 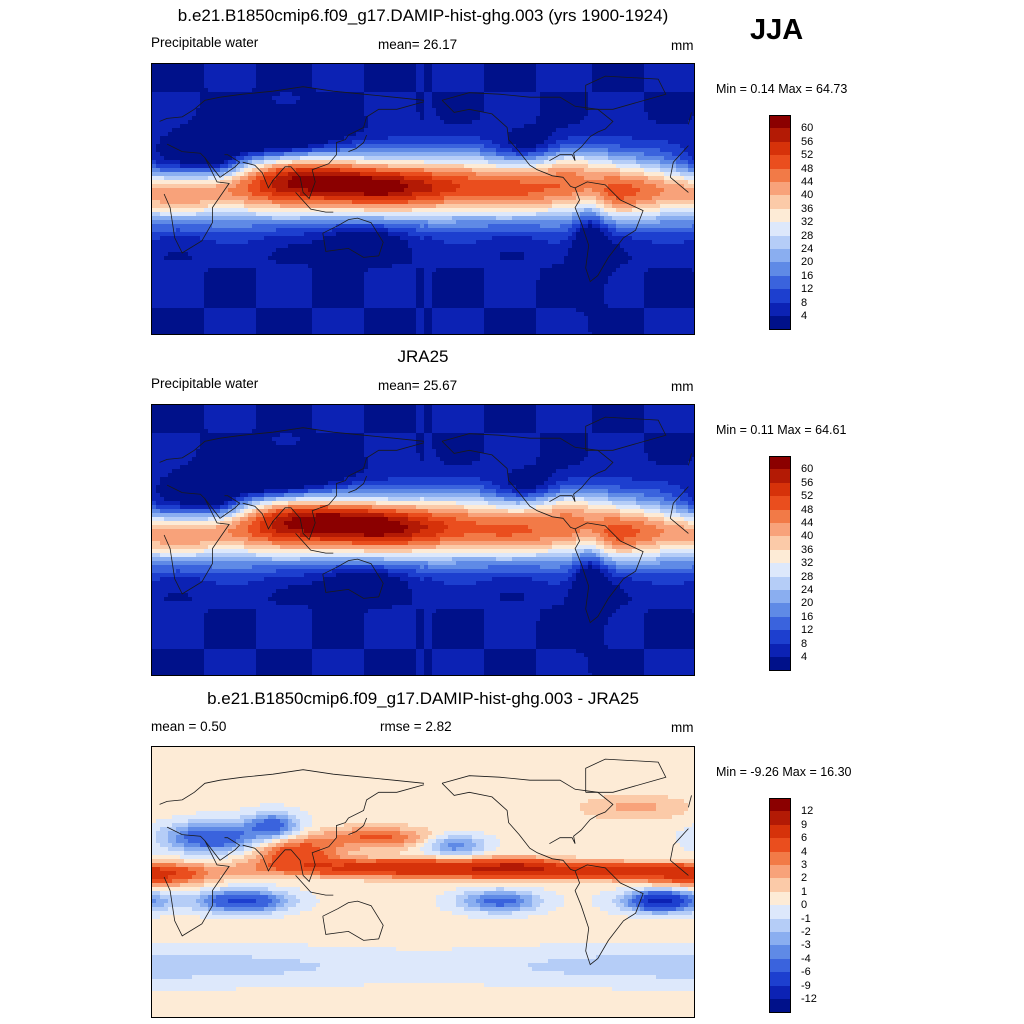 What do you see at coordinates (809, 999) in the screenshot?
I see `colorbar-tick-label: -12` at bounding box center [809, 999].